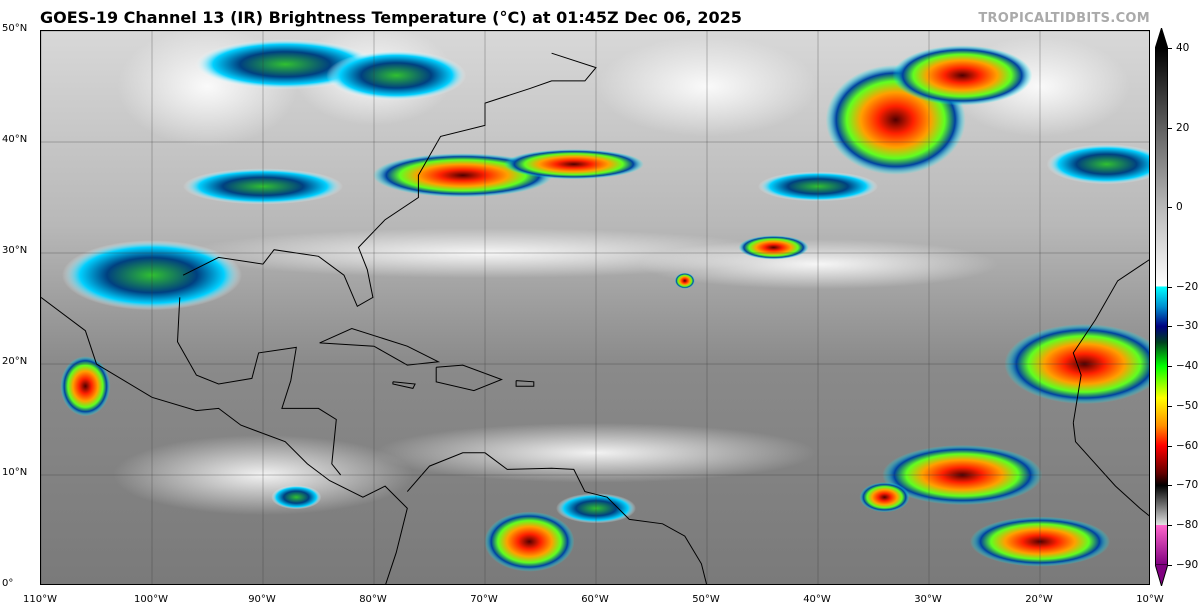 The width and height of the screenshot is (1200, 608). Describe the element at coordinates (706, 599) in the screenshot. I see `longitude-label: 50°W` at that location.